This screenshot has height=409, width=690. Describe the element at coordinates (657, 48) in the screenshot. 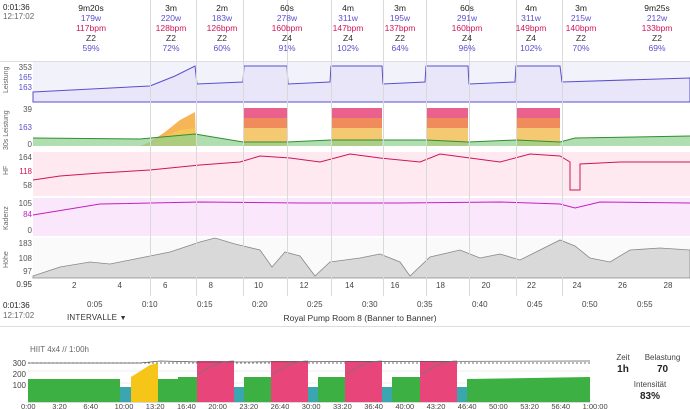

I see `lap-pct: 69%` at that location.